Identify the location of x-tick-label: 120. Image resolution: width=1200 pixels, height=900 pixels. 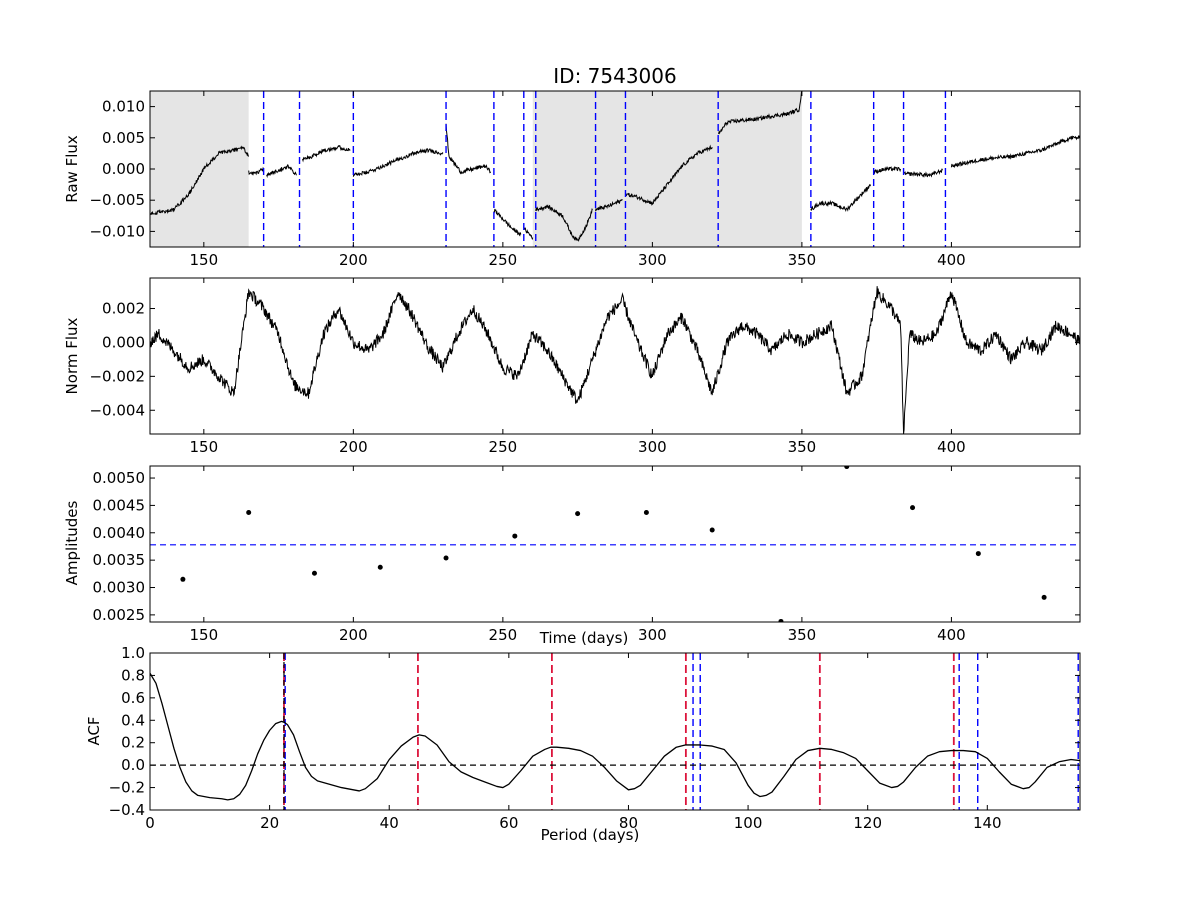
(867, 823).